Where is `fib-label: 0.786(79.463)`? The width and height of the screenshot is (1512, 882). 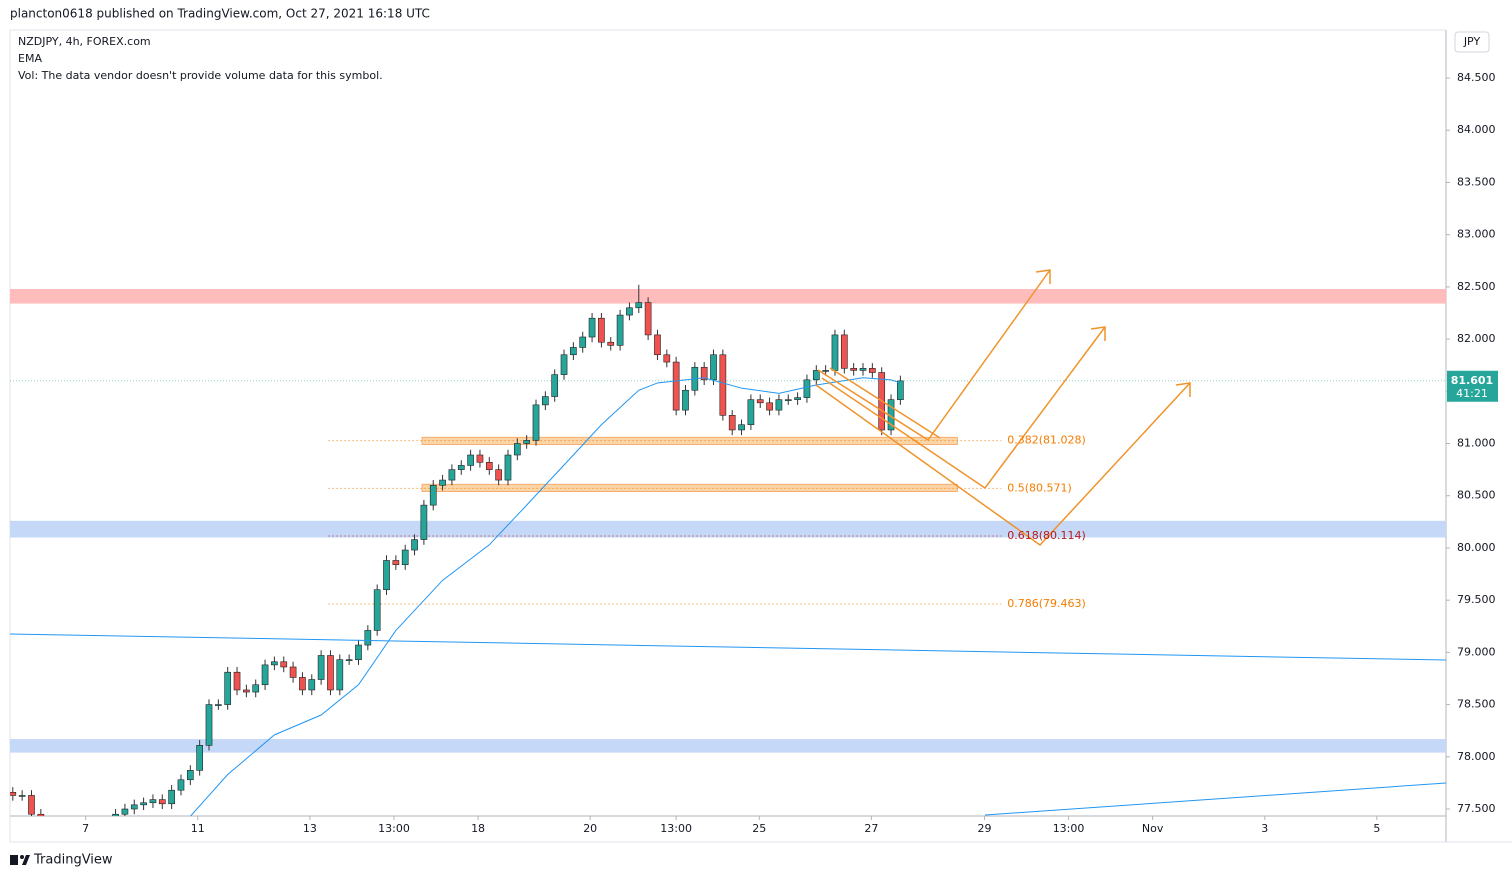
fib-label: 0.786(79.463) is located at coordinates (1046, 603).